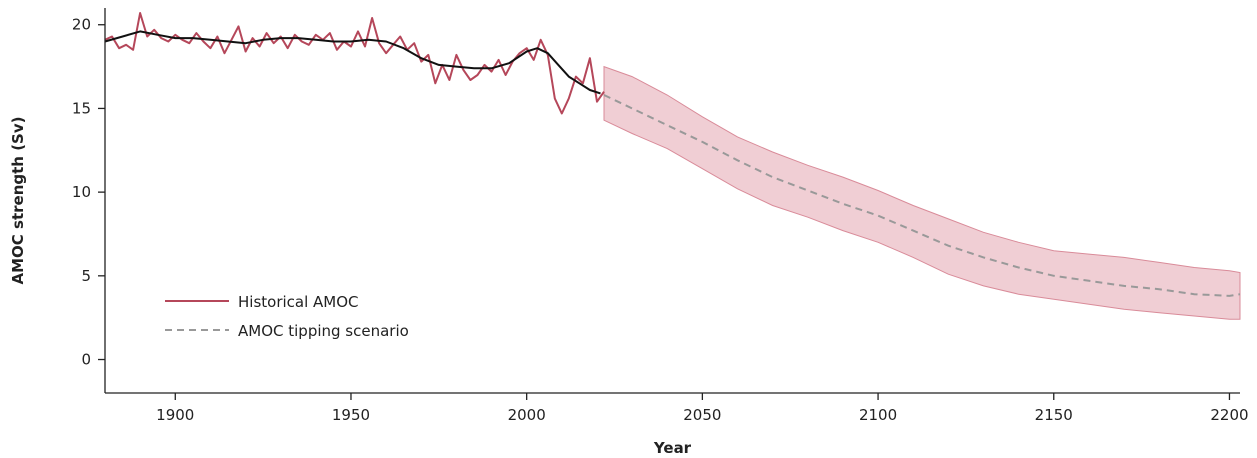 Image resolution: width=1257 pixels, height=458 pixels. I want to click on legend-label-historical: Historical AMOC, so click(298, 302).